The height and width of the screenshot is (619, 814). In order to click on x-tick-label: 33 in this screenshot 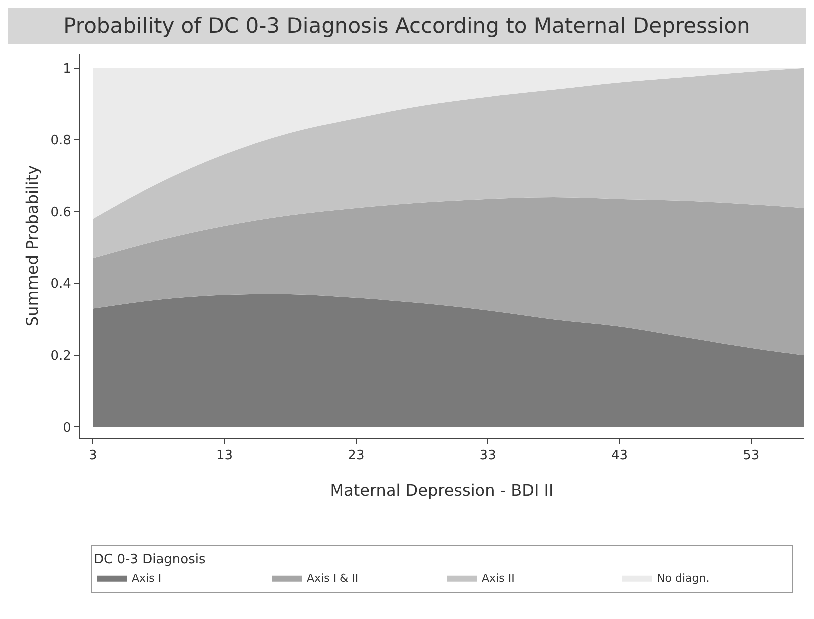, I will do `click(488, 456)`.